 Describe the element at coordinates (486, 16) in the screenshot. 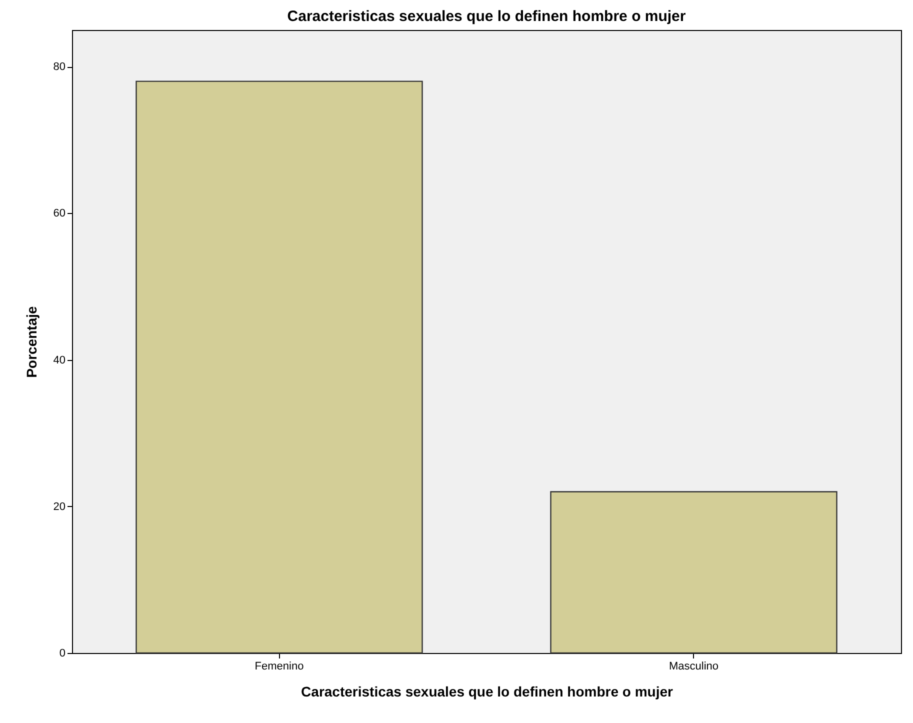

I see `chart-title: Caracteristicas sexuales que lo definen hombre o mujer` at that location.